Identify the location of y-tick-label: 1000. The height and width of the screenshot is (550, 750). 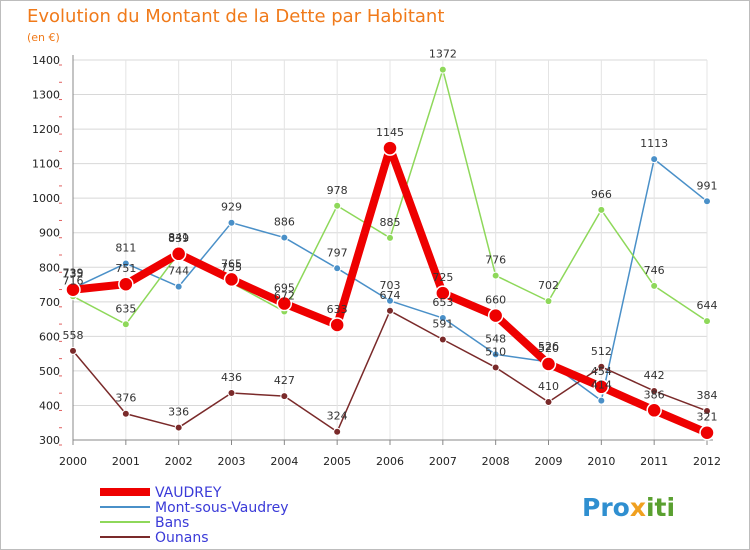
(46, 198).